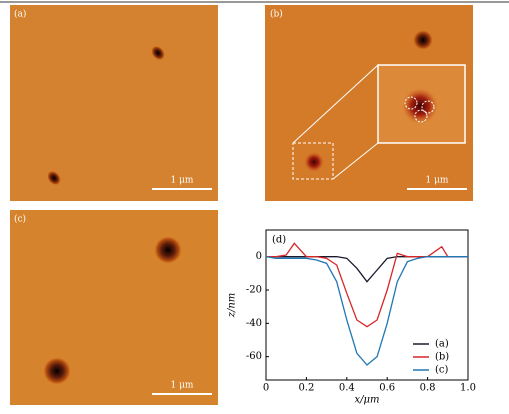  What do you see at coordinates (276, 14) in the screenshot?
I see `panel-label: (b)` at bounding box center [276, 14].